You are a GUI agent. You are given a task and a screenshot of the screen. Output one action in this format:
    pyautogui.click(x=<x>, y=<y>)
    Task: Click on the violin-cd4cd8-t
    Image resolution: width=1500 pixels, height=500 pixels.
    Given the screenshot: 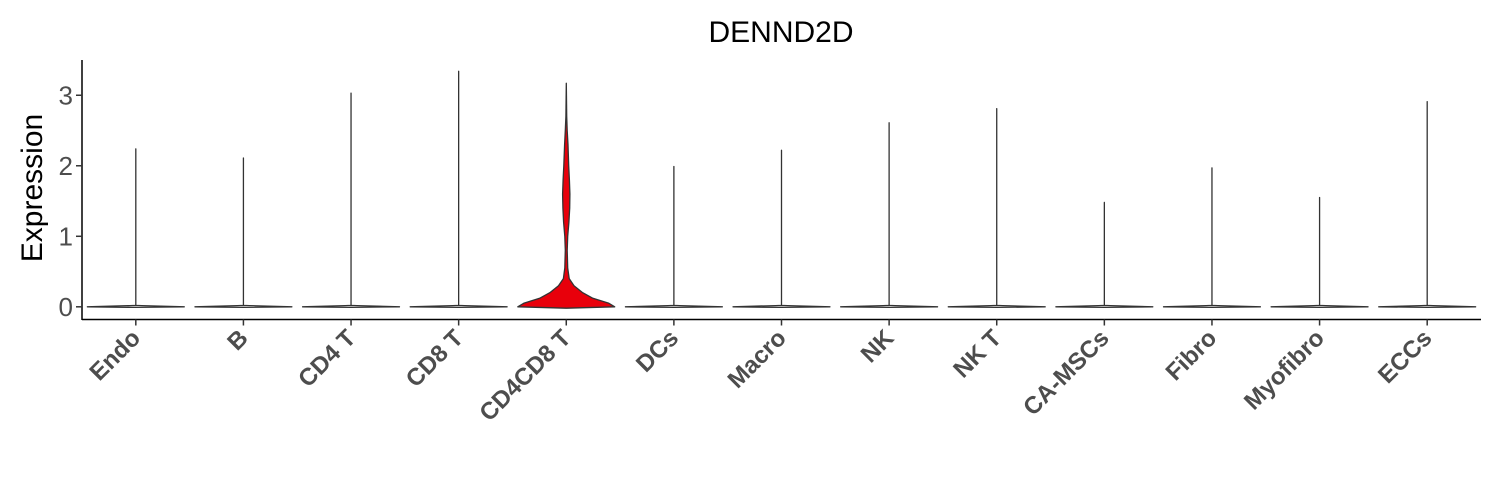 What is the action you would take?
    pyautogui.click(x=566, y=195)
    